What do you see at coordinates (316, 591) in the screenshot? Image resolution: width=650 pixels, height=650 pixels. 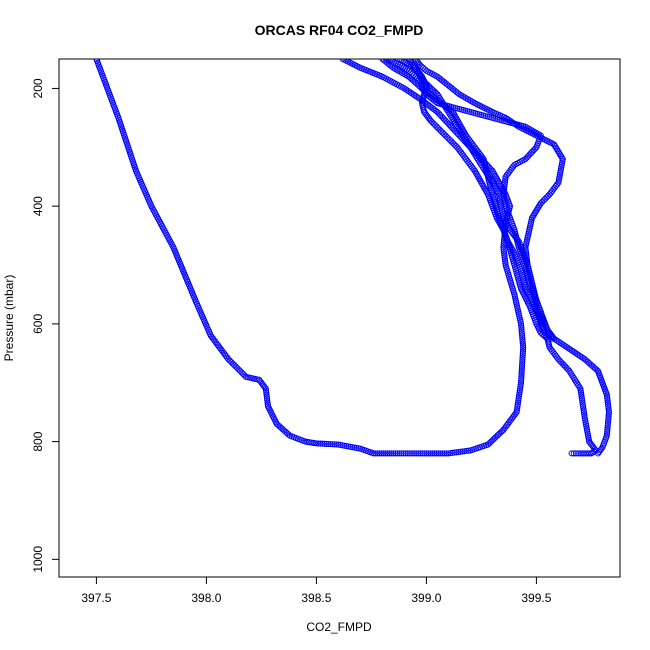 I see `x-axis: 397.5 398.0 398.5 399.0 399.5` at bounding box center [316, 591].